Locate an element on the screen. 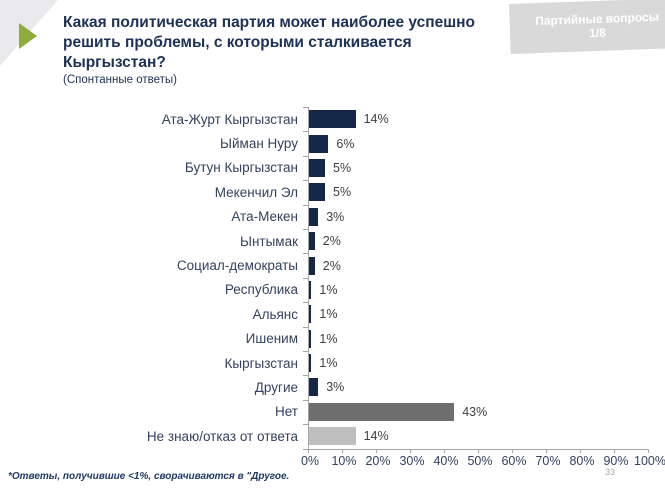 This screenshot has width=665, height=500. category-label: Социал-демократы is located at coordinates (237, 266).